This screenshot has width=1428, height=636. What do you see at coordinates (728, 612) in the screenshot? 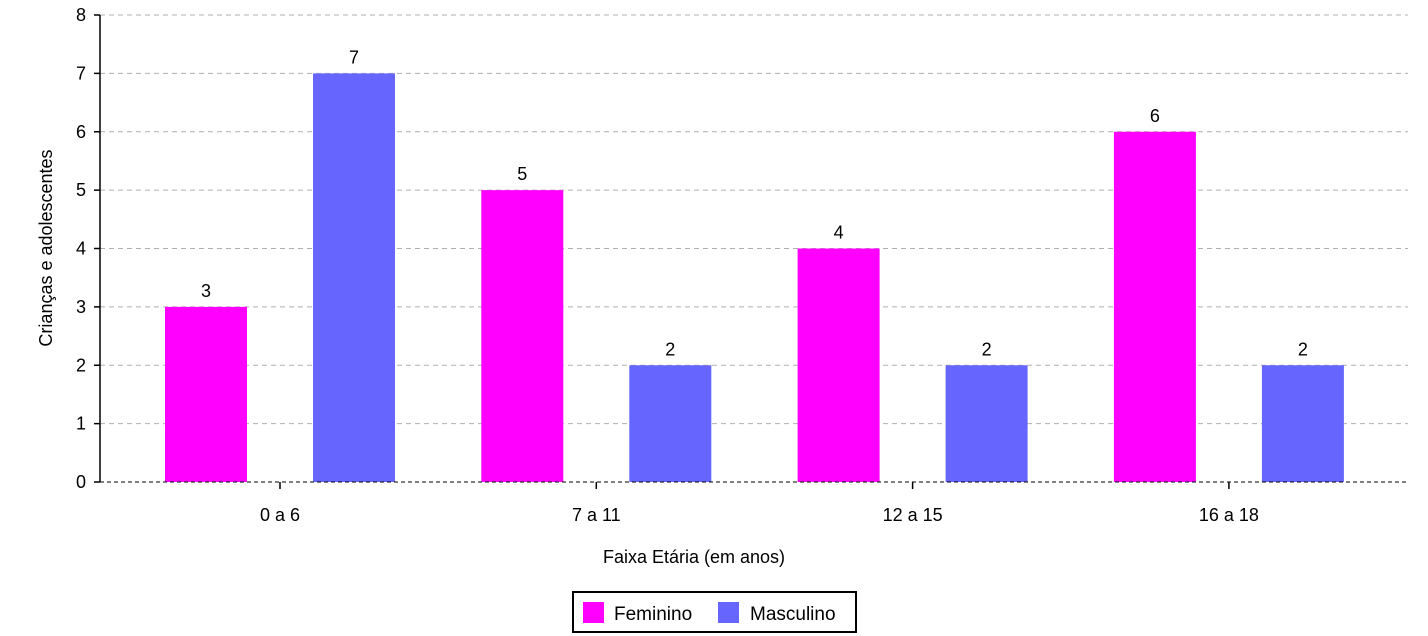
I see `legend-swatch-masculino` at bounding box center [728, 612].